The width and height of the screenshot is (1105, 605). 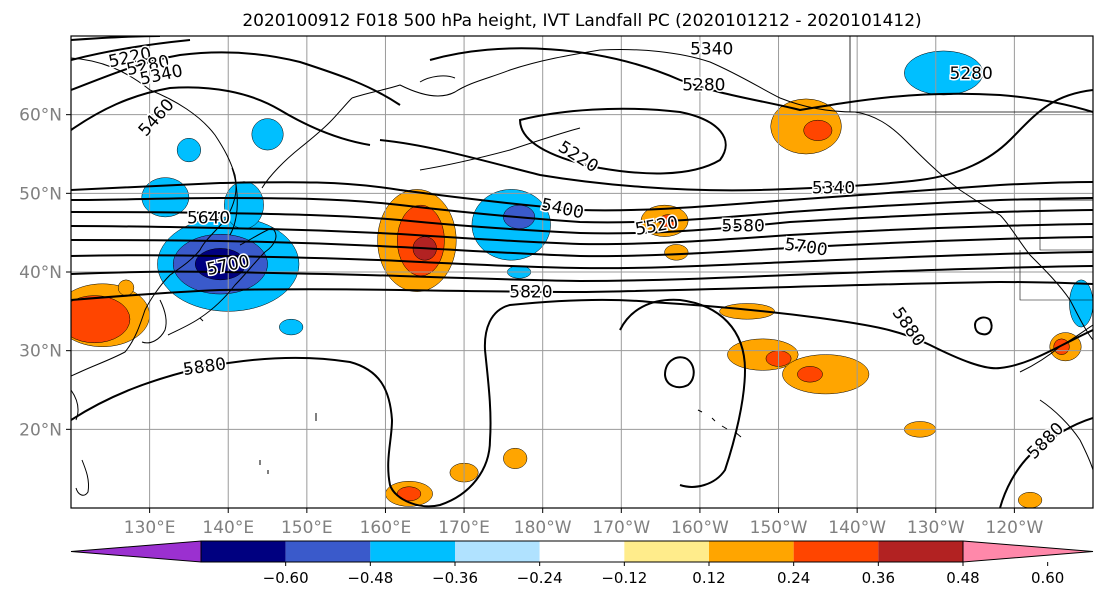 I want to click on lat-tick-label: 60°N, so click(x=40, y=116).